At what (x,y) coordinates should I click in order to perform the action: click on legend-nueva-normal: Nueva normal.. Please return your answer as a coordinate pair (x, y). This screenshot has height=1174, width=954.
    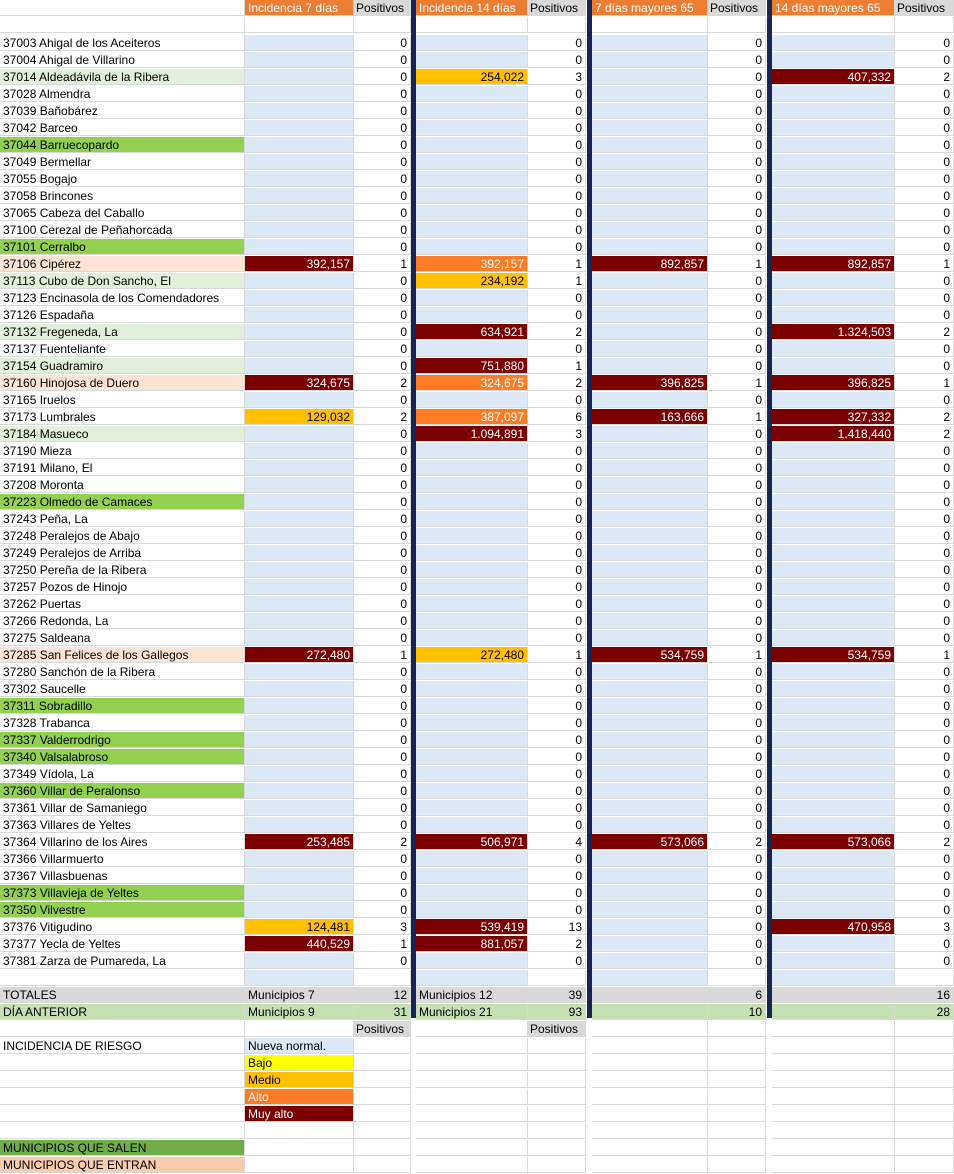
    Looking at the image, I should click on (299, 1046).